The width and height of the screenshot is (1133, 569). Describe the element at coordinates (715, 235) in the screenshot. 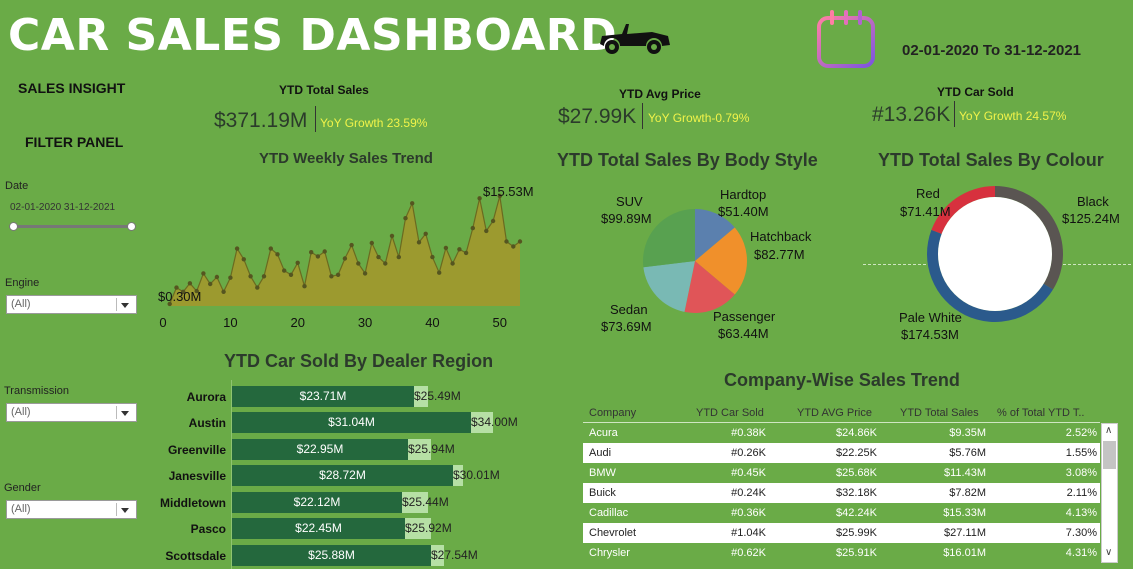

I see `pie-slice-hardtop` at that location.